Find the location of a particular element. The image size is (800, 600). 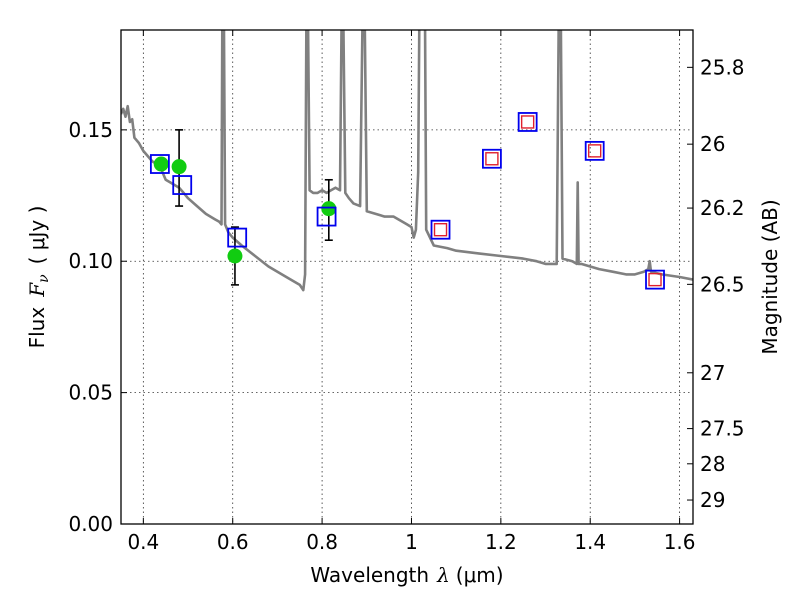

y-tick-label: 0.00 is located at coordinates (90, 524).